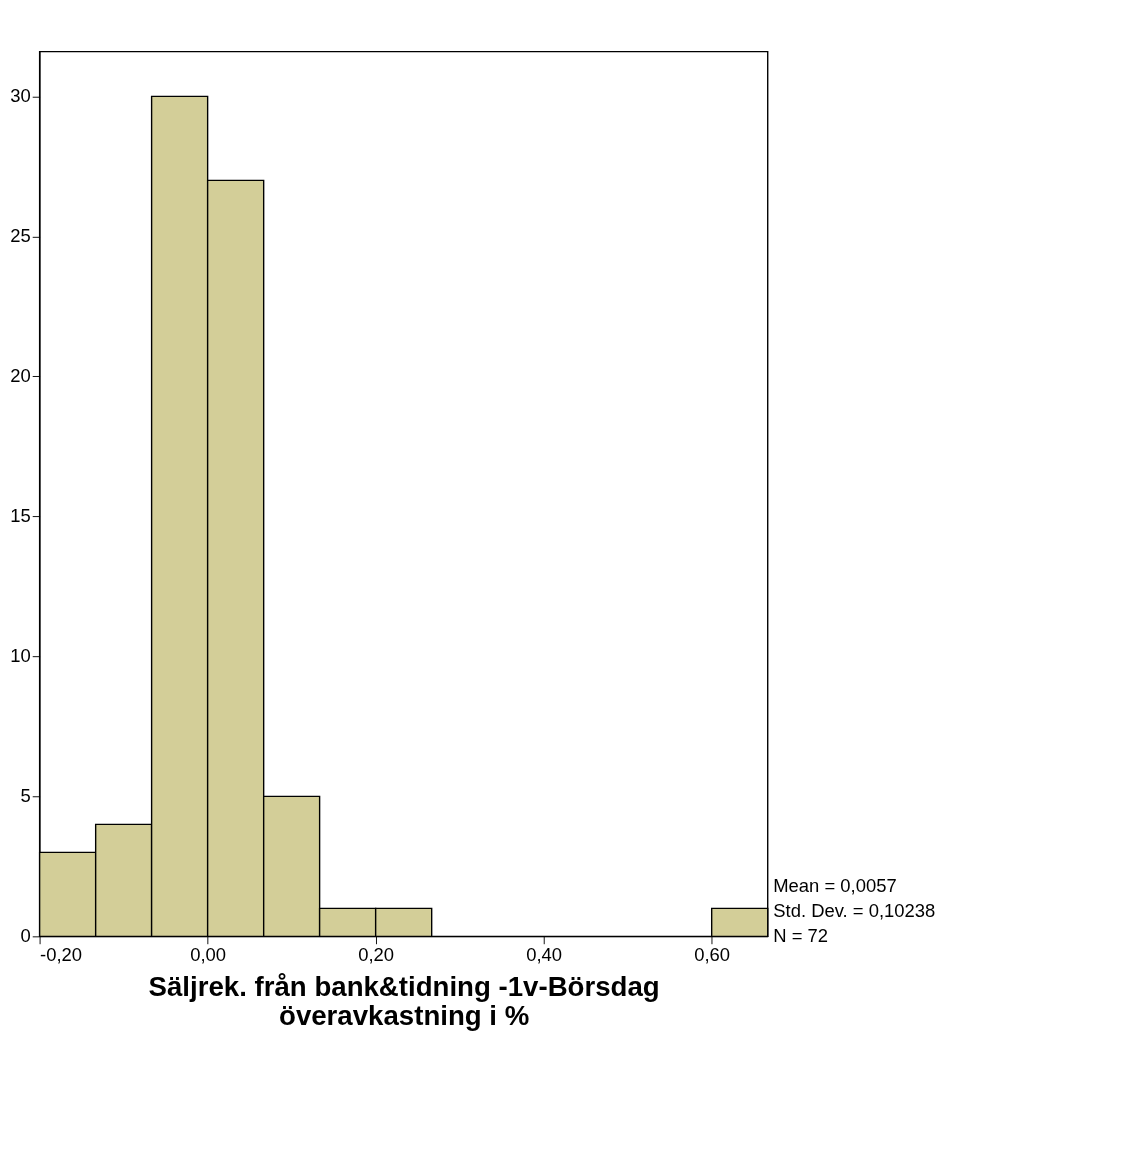 The width and height of the screenshot is (1129, 1159). What do you see at coordinates (801, 935) in the screenshot?
I see `text: N = 72` at bounding box center [801, 935].